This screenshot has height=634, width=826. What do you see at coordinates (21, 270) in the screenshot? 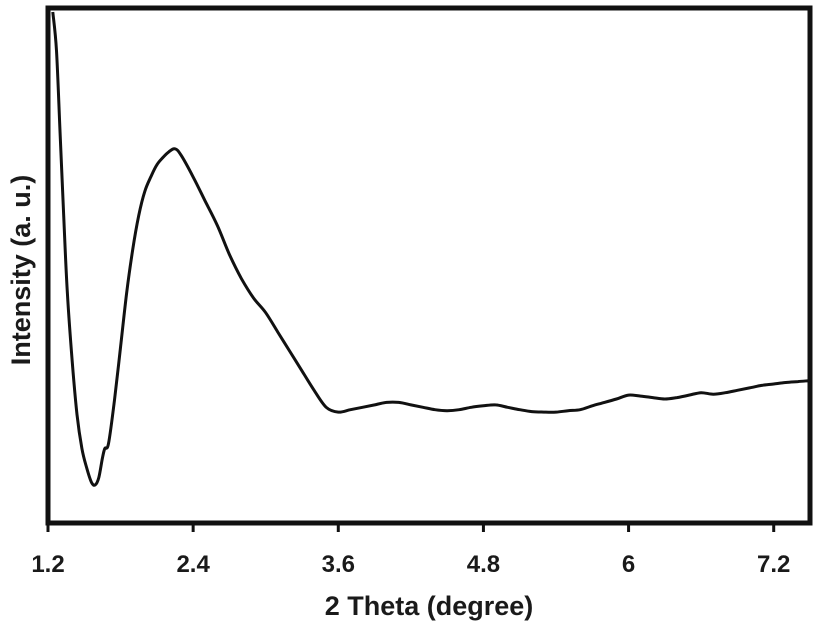
I see `y-axis-label: Intensity (a. u.)` at bounding box center [21, 270].